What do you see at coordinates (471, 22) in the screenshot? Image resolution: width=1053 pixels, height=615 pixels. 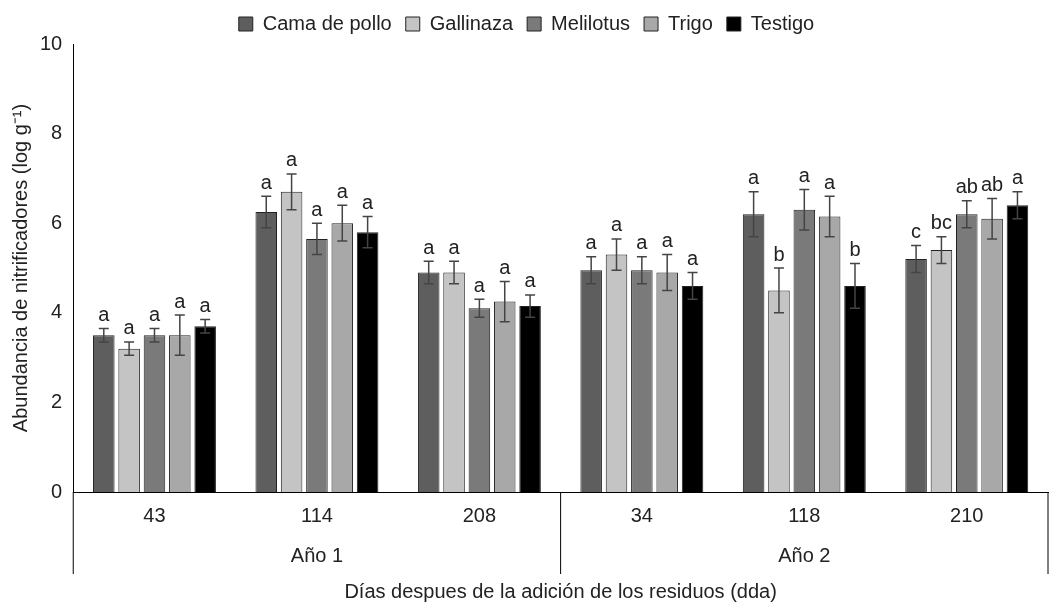 I see `legend-label: Gallinaza` at bounding box center [471, 22].